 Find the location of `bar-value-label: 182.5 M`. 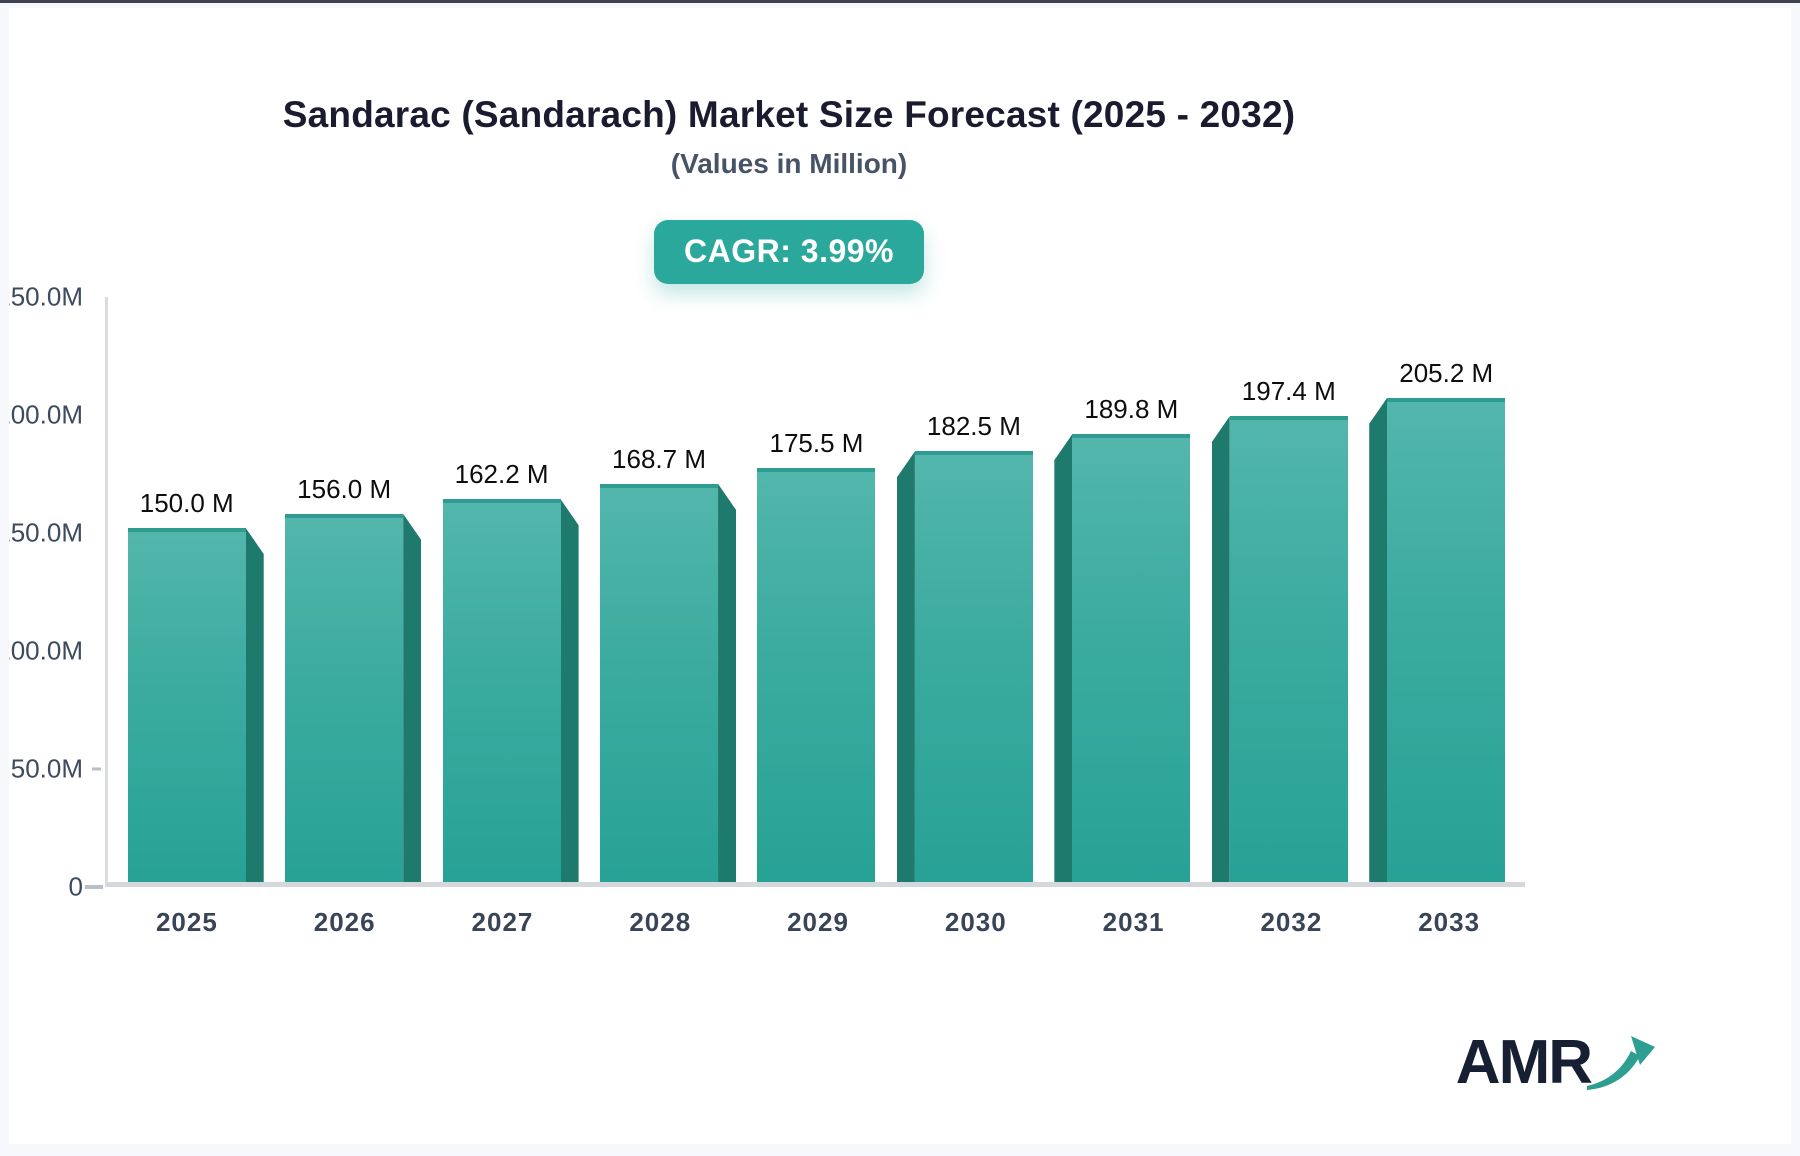

bar-value-label: 182.5 M is located at coordinates (973, 426).